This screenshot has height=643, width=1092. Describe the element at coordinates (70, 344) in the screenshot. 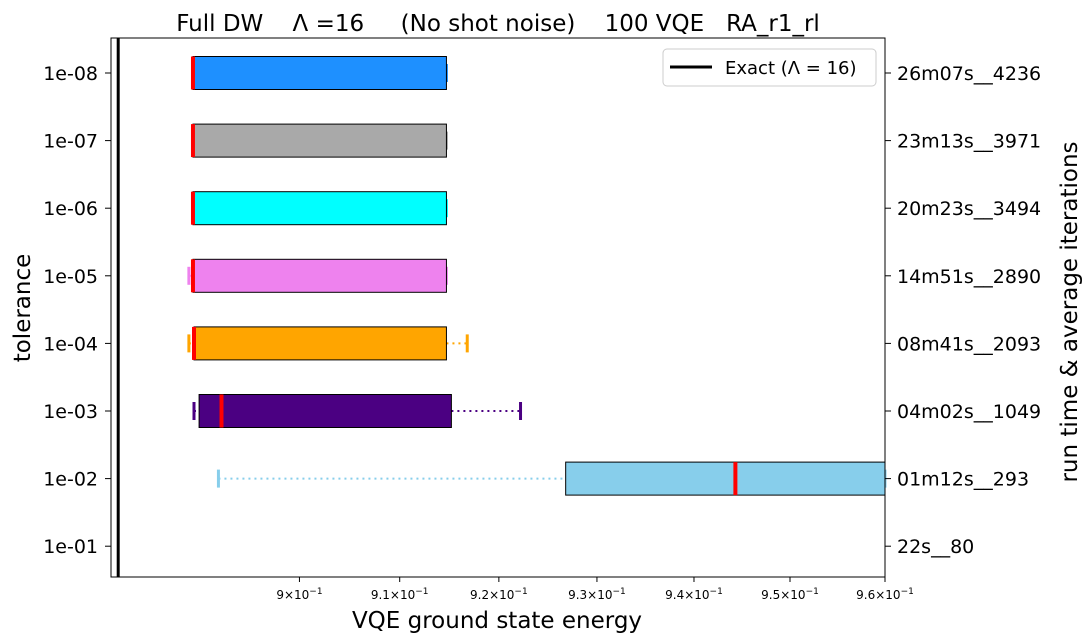

I see `y-tick-label-1e-04: 1e-04` at that location.